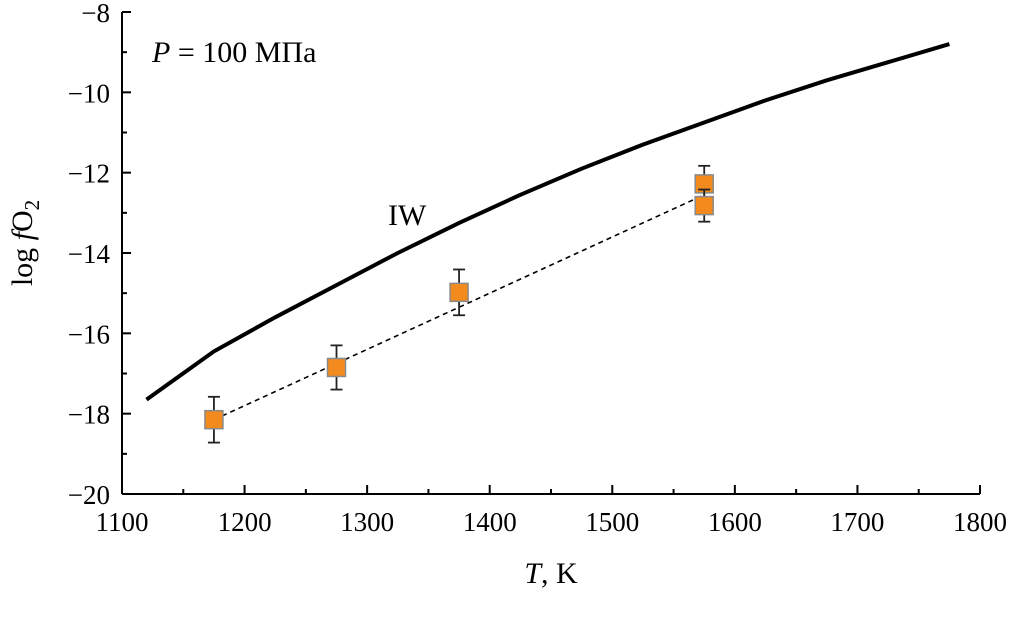 The height and width of the screenshot is (620, 1010). What do you see at coordinates (612, 522) in the screenshot?
I see `x-tick-label: 1500` at bounding box center [612, 522].